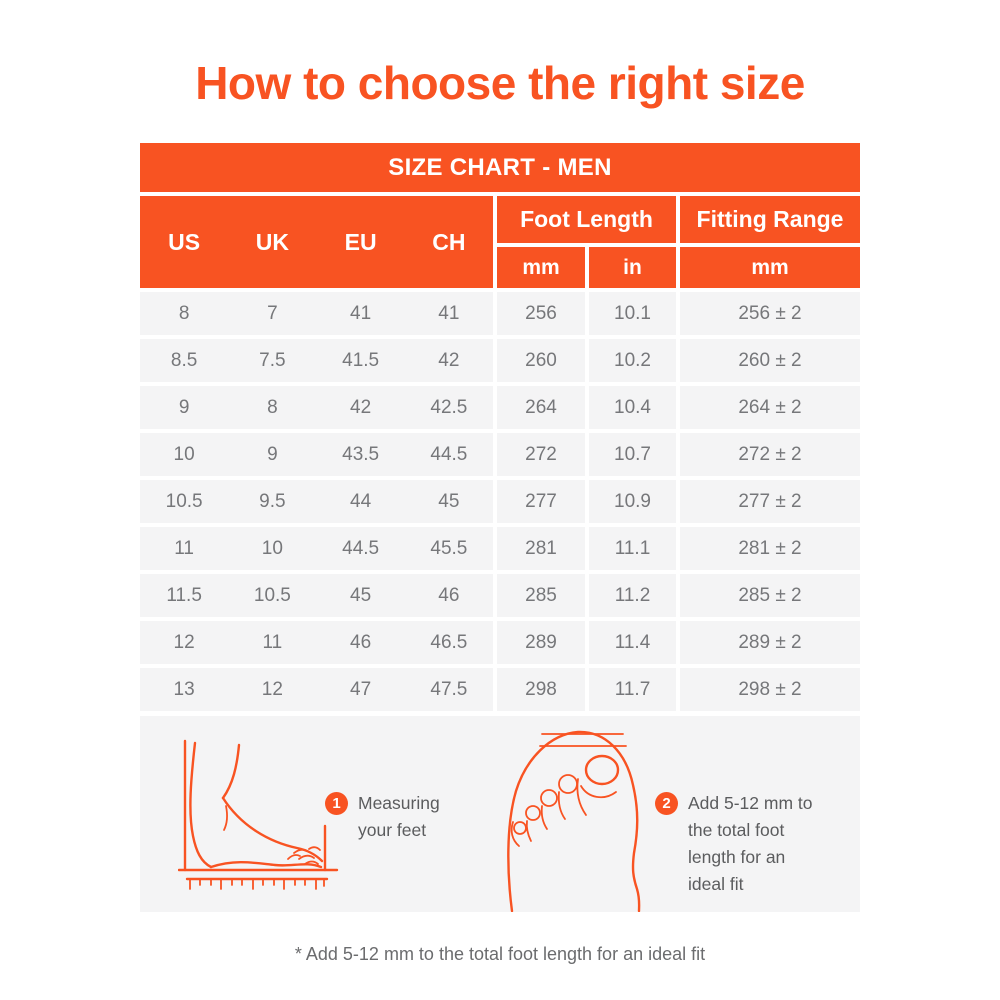  What do you see at coordinates (316, 407) in the screenshot?
I see `table-row-sizes: 9 8 42 42.5` at bounding box center [316, 407].